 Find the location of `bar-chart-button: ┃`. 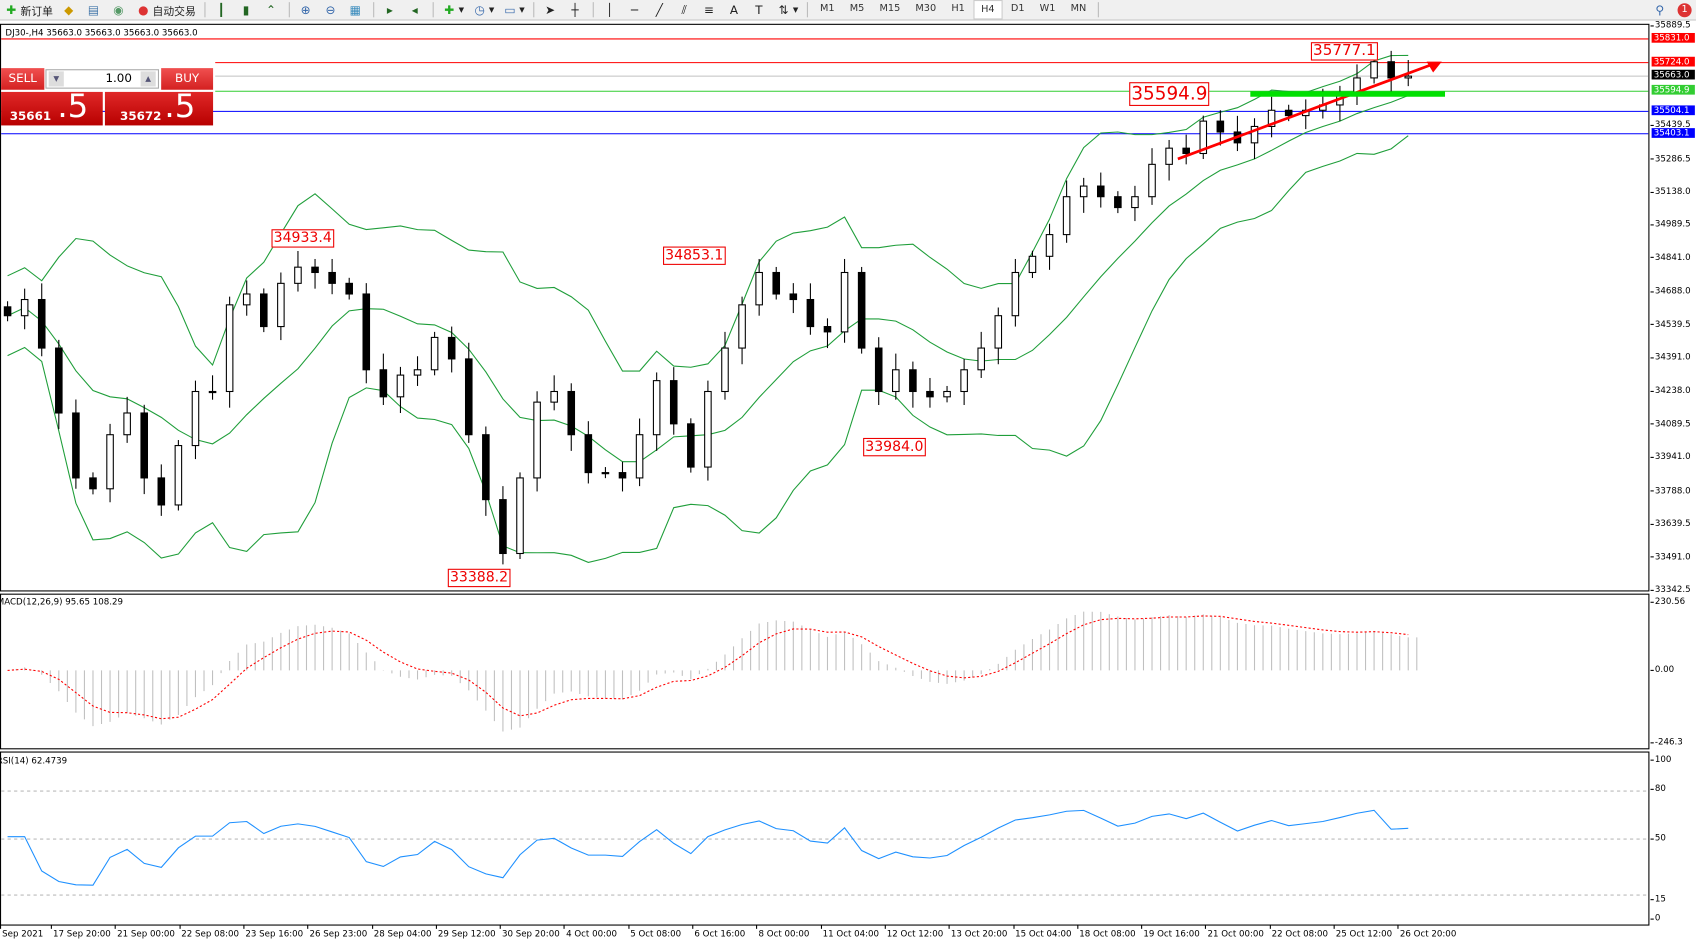

bar-chart-button: ┃ is located at coordinates (222, 9).